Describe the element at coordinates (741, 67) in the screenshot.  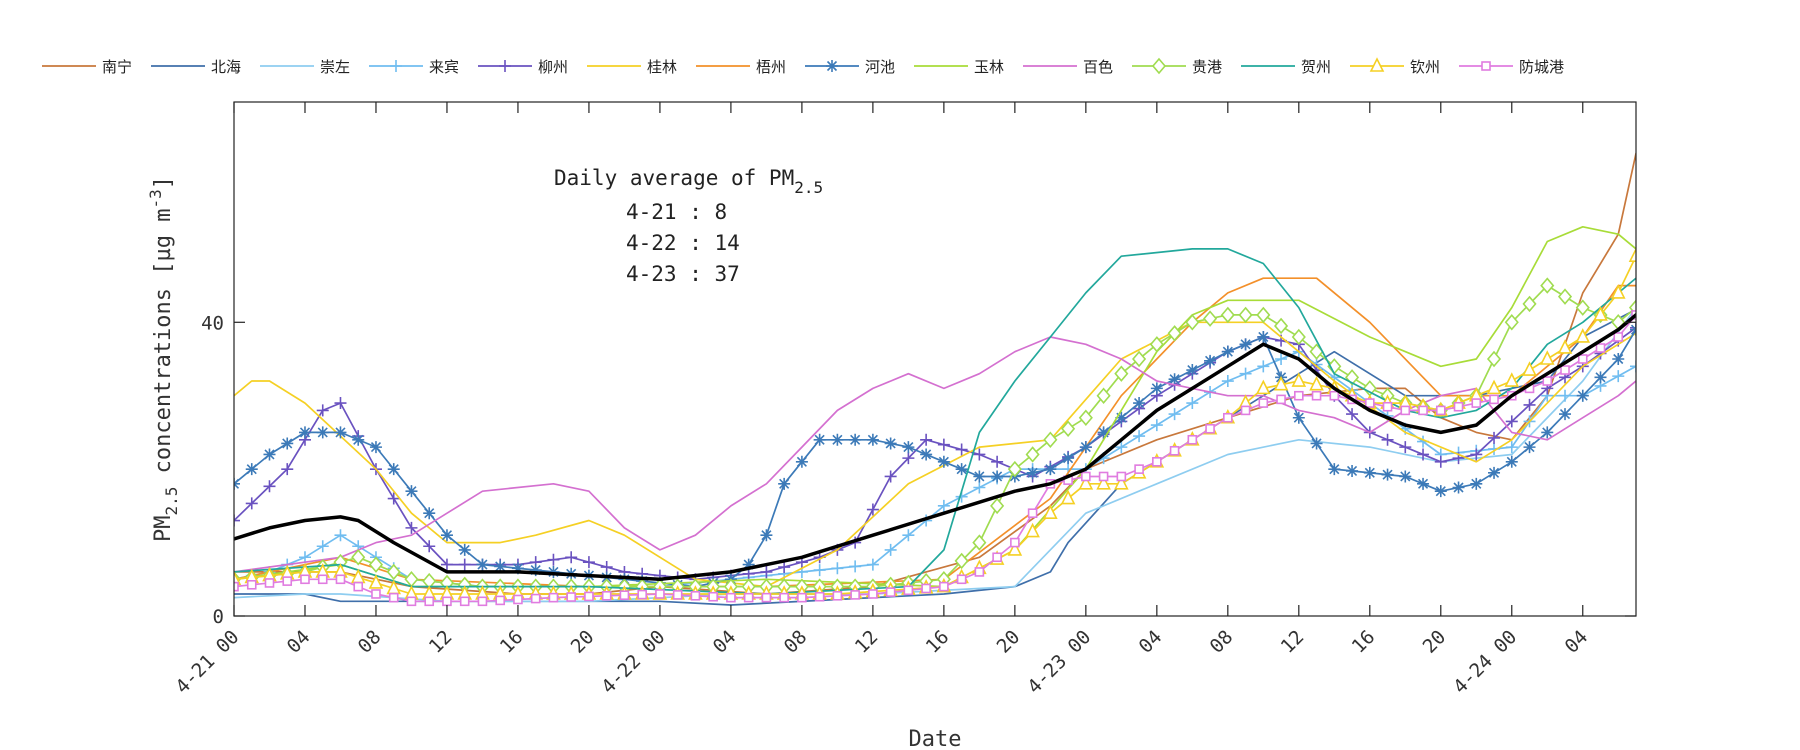
I see `legend-item: 梧州` at that location.